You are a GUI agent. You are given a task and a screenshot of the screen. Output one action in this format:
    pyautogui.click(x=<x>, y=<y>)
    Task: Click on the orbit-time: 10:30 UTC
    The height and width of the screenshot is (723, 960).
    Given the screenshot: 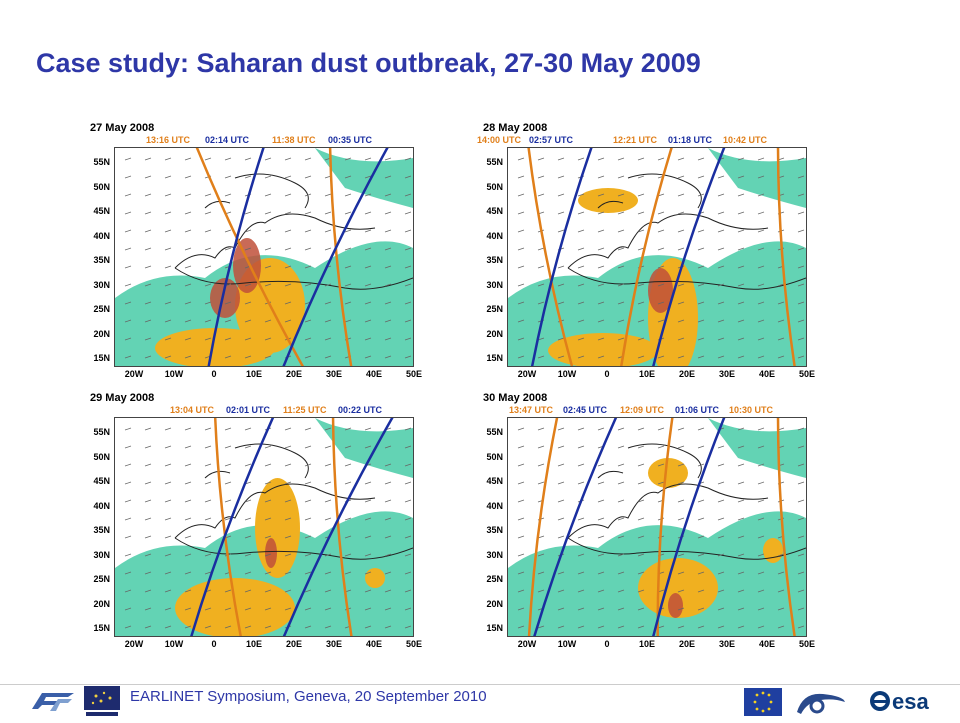 What is the action you would take?
    pyautogui.click(x=751, y=410)
    